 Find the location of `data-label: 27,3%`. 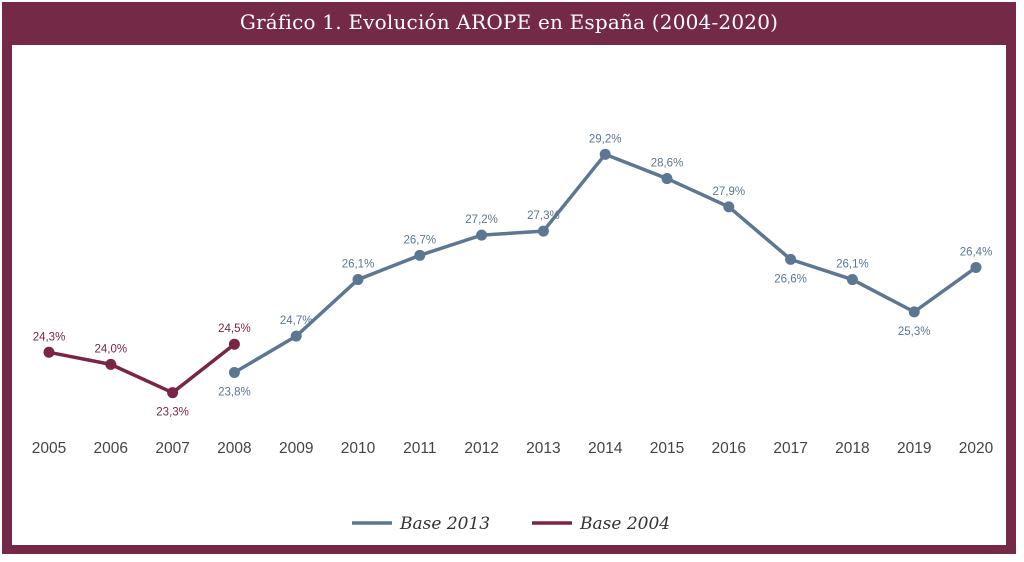

data-label: 27,3% is located at coordinates (543, 216).